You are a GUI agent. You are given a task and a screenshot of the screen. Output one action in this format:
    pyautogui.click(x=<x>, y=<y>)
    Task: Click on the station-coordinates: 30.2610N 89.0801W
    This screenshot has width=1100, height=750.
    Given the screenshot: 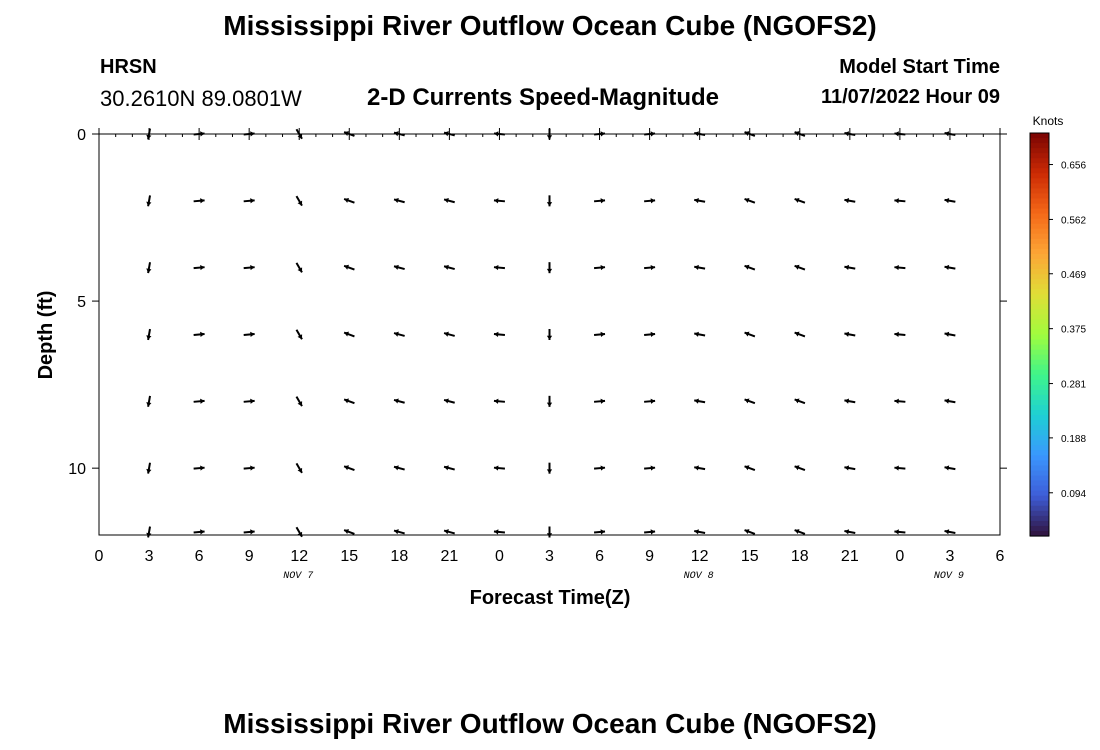 What is the action you would take?
    pyautogui.click(x=201, y=98)
    